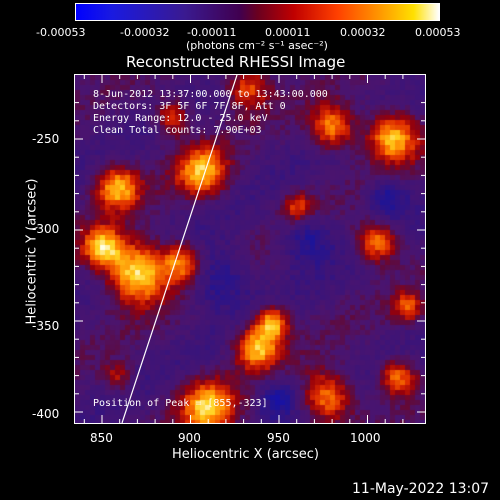  What do you see at coordinates (278, 438) in the screenshot?
I see `x-tick-label: 950` at bounding box center [278, 438].